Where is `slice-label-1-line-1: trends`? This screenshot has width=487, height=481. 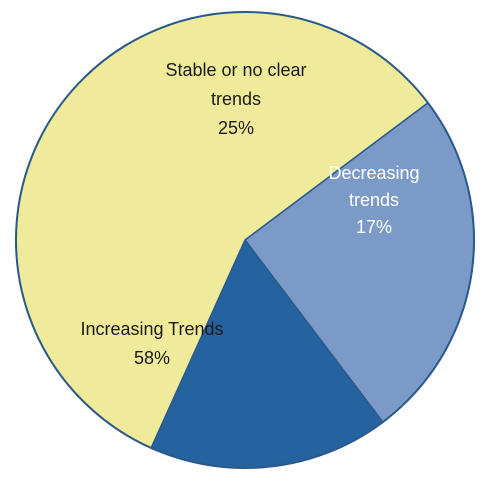 slice-label-1-line-1: trends is located at coordinates (374, 200).